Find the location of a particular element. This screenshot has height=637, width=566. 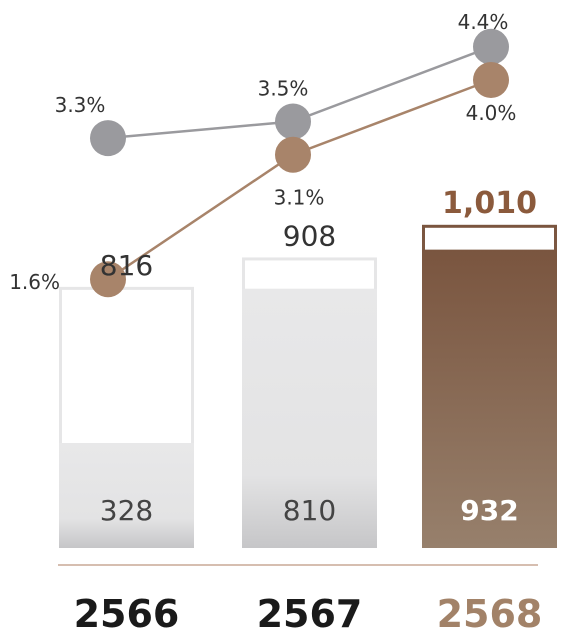

bar-inner-label-2568: 932 is located at coordinates (489, 510).